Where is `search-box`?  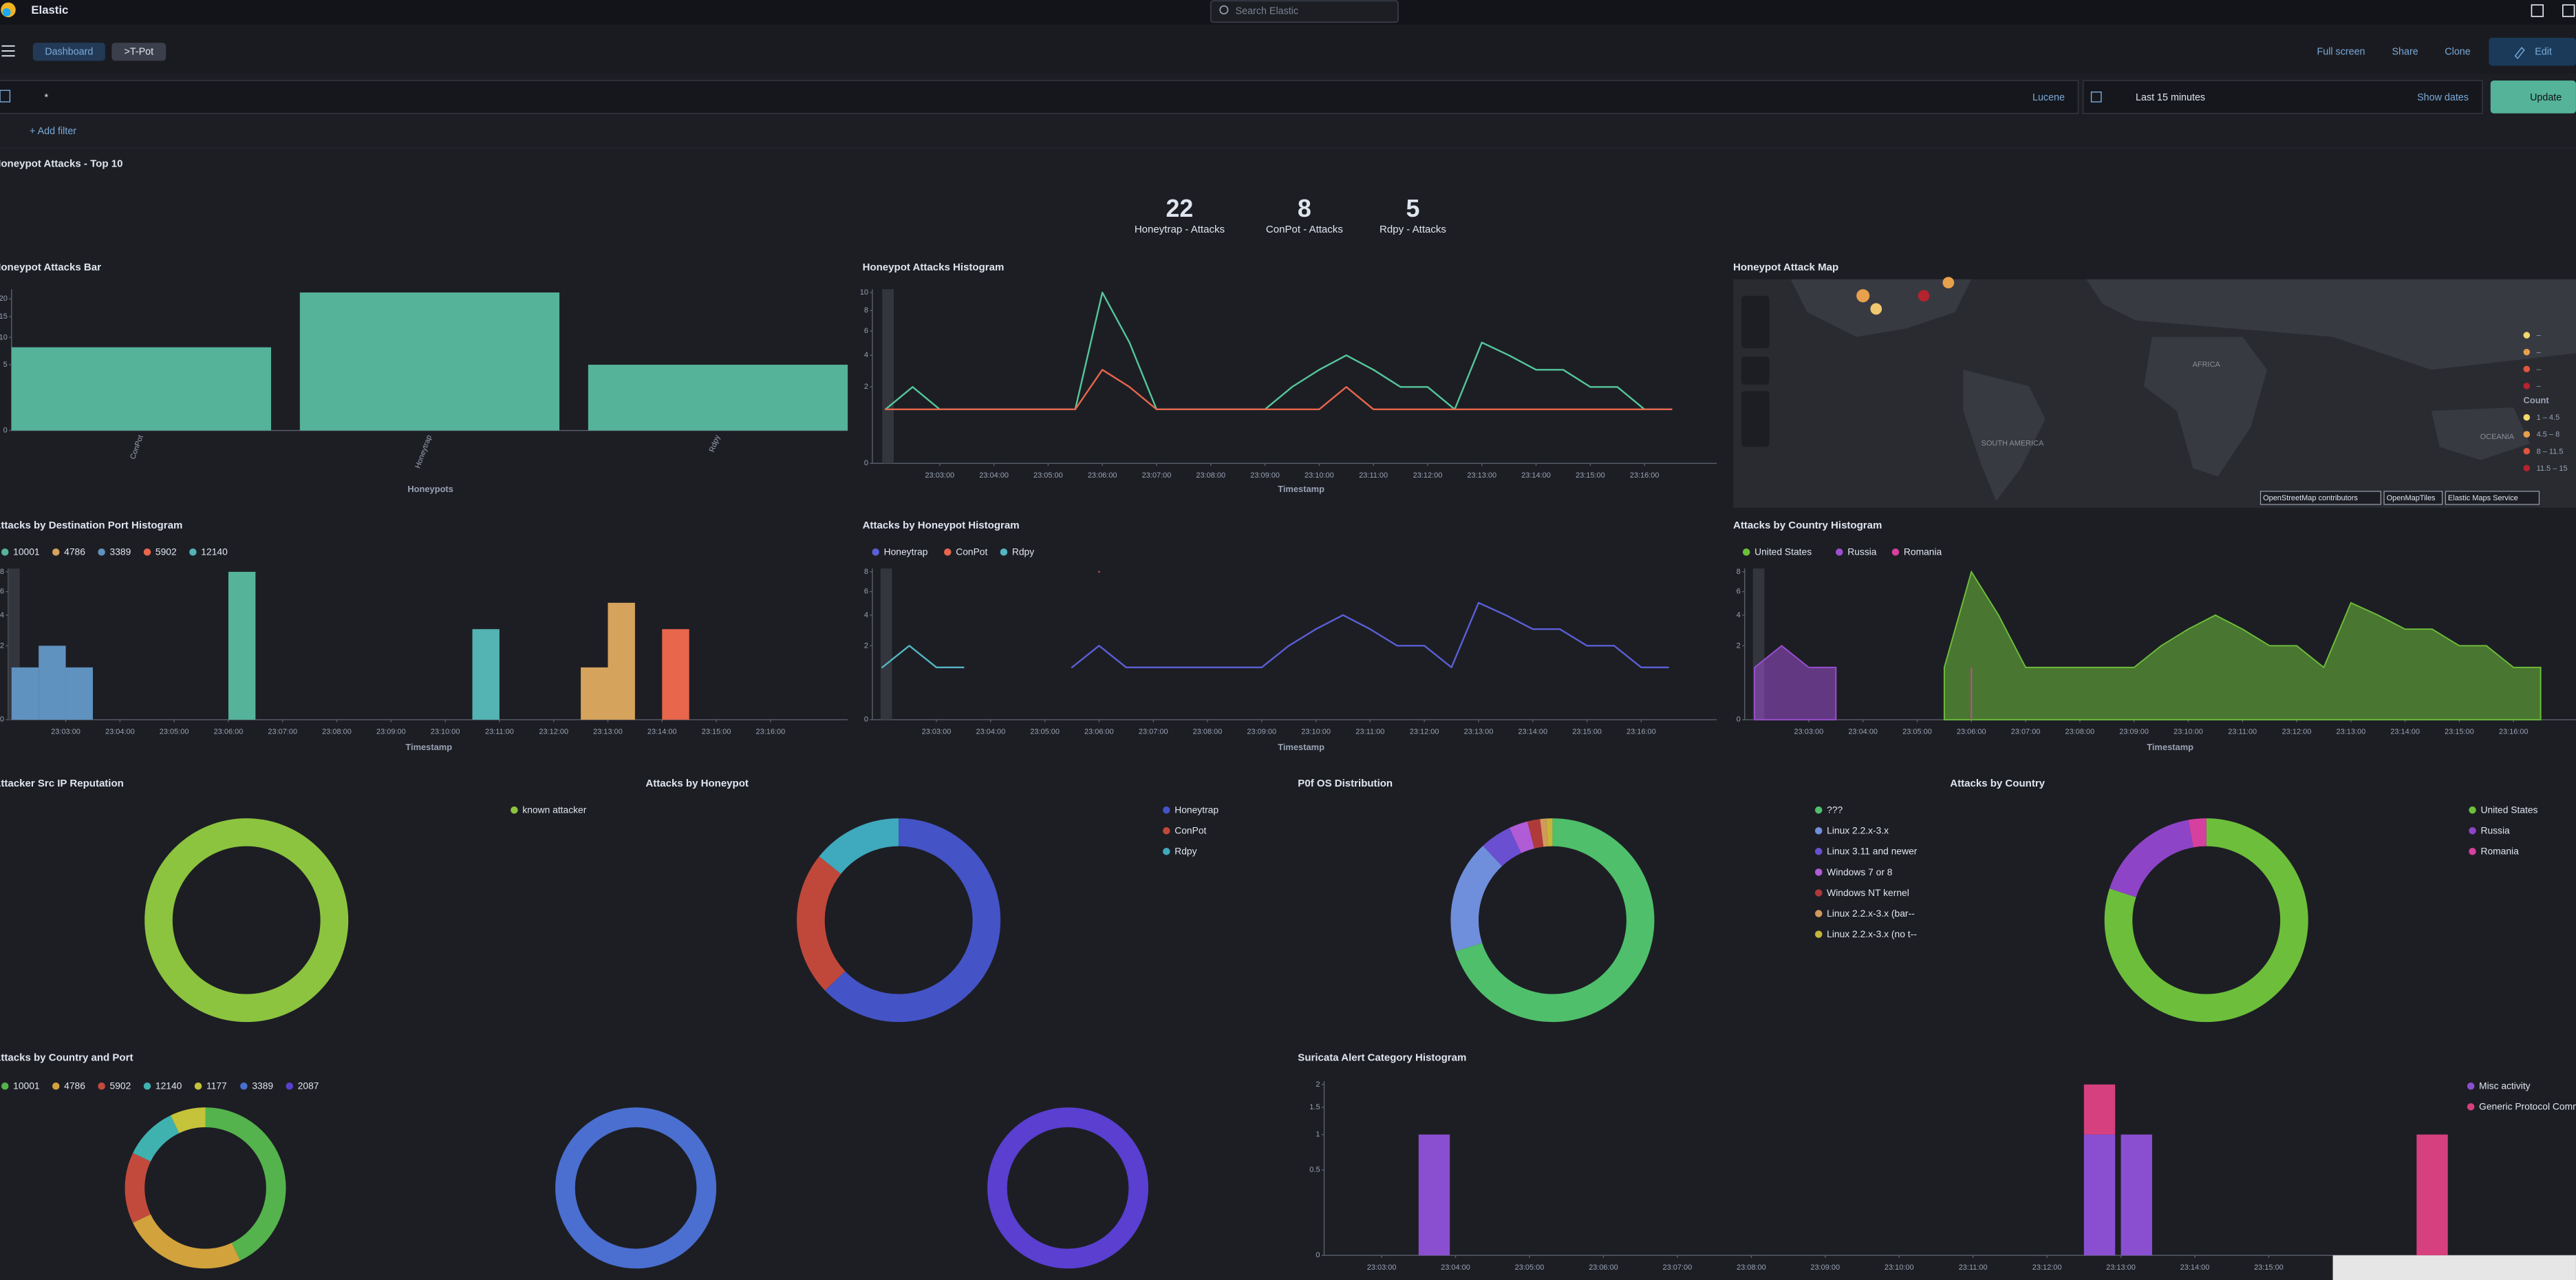 search-box is located at coordinates (1304, 12).